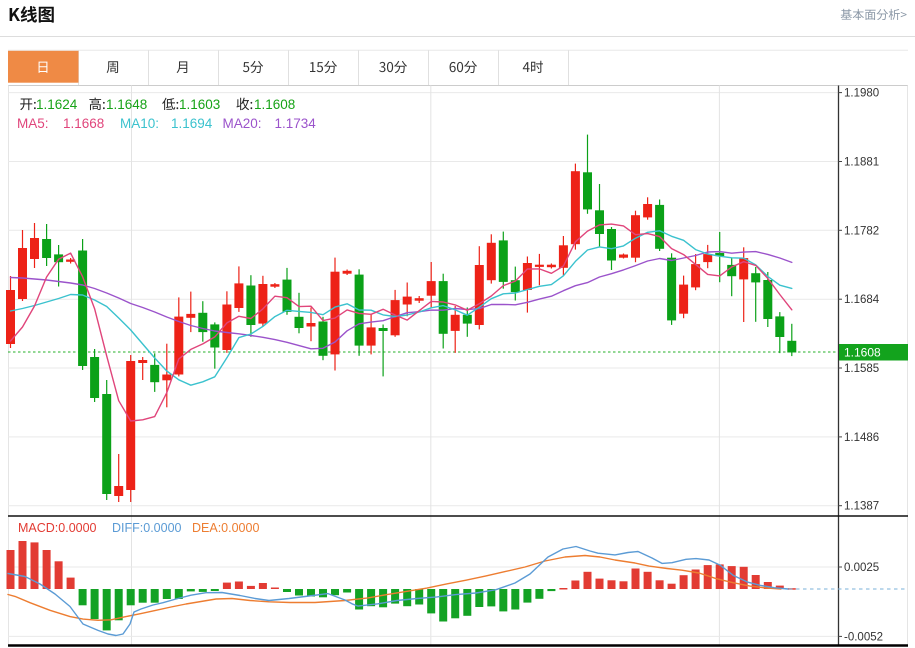 The image size is (915, 648). What do you see at coordinates (199, 104) in the screenshot?
I see `svg-text: 1.1603` at bounding box center [199, 104].